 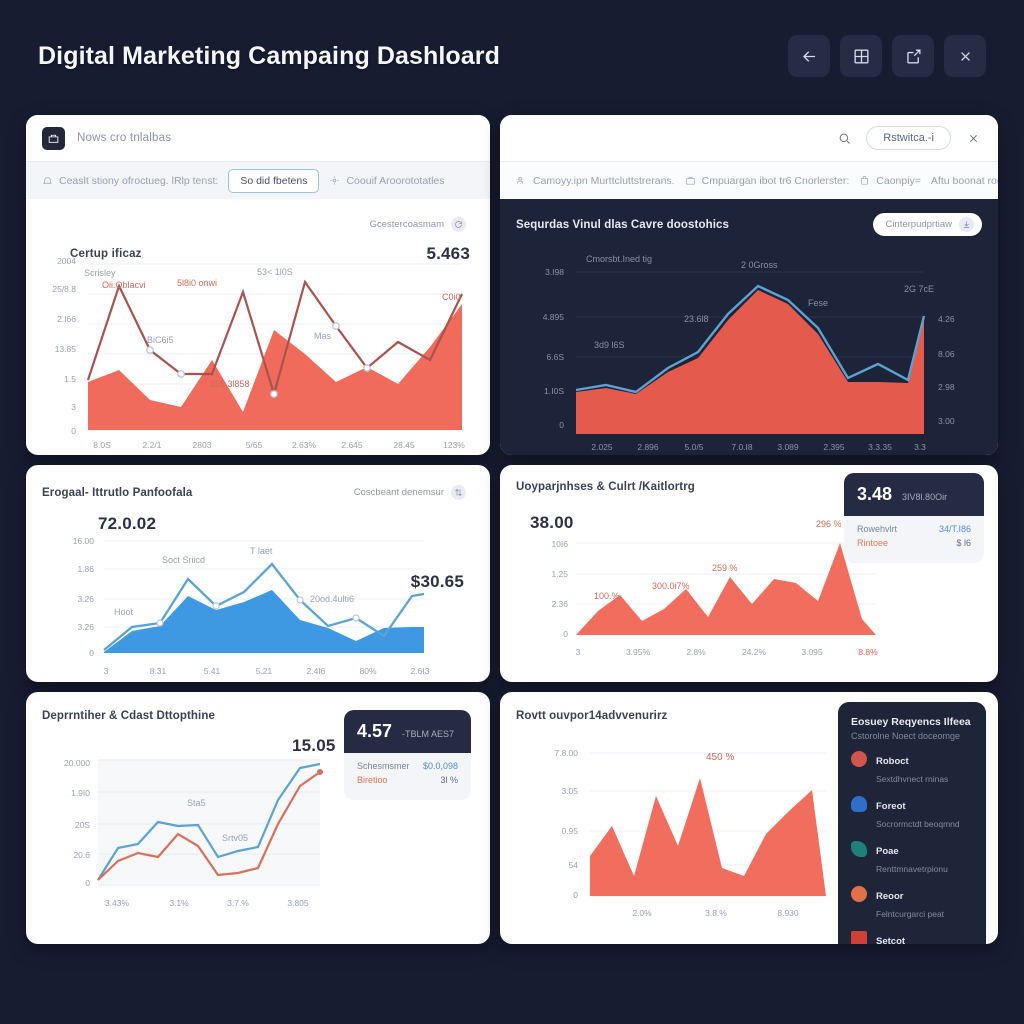 What do you see at coordinates (890, 181) in the screenshot?
I see `tab-campaign: Caonpiy=` at bounding box center [890, 181].